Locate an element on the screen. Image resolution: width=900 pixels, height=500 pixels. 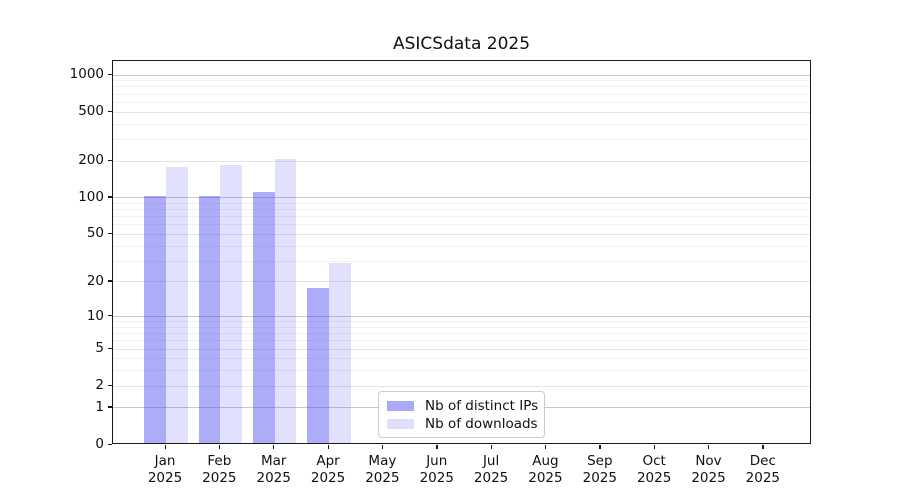
legend-swatch-distinct-ips-icon is located at coordinates (400, 406).